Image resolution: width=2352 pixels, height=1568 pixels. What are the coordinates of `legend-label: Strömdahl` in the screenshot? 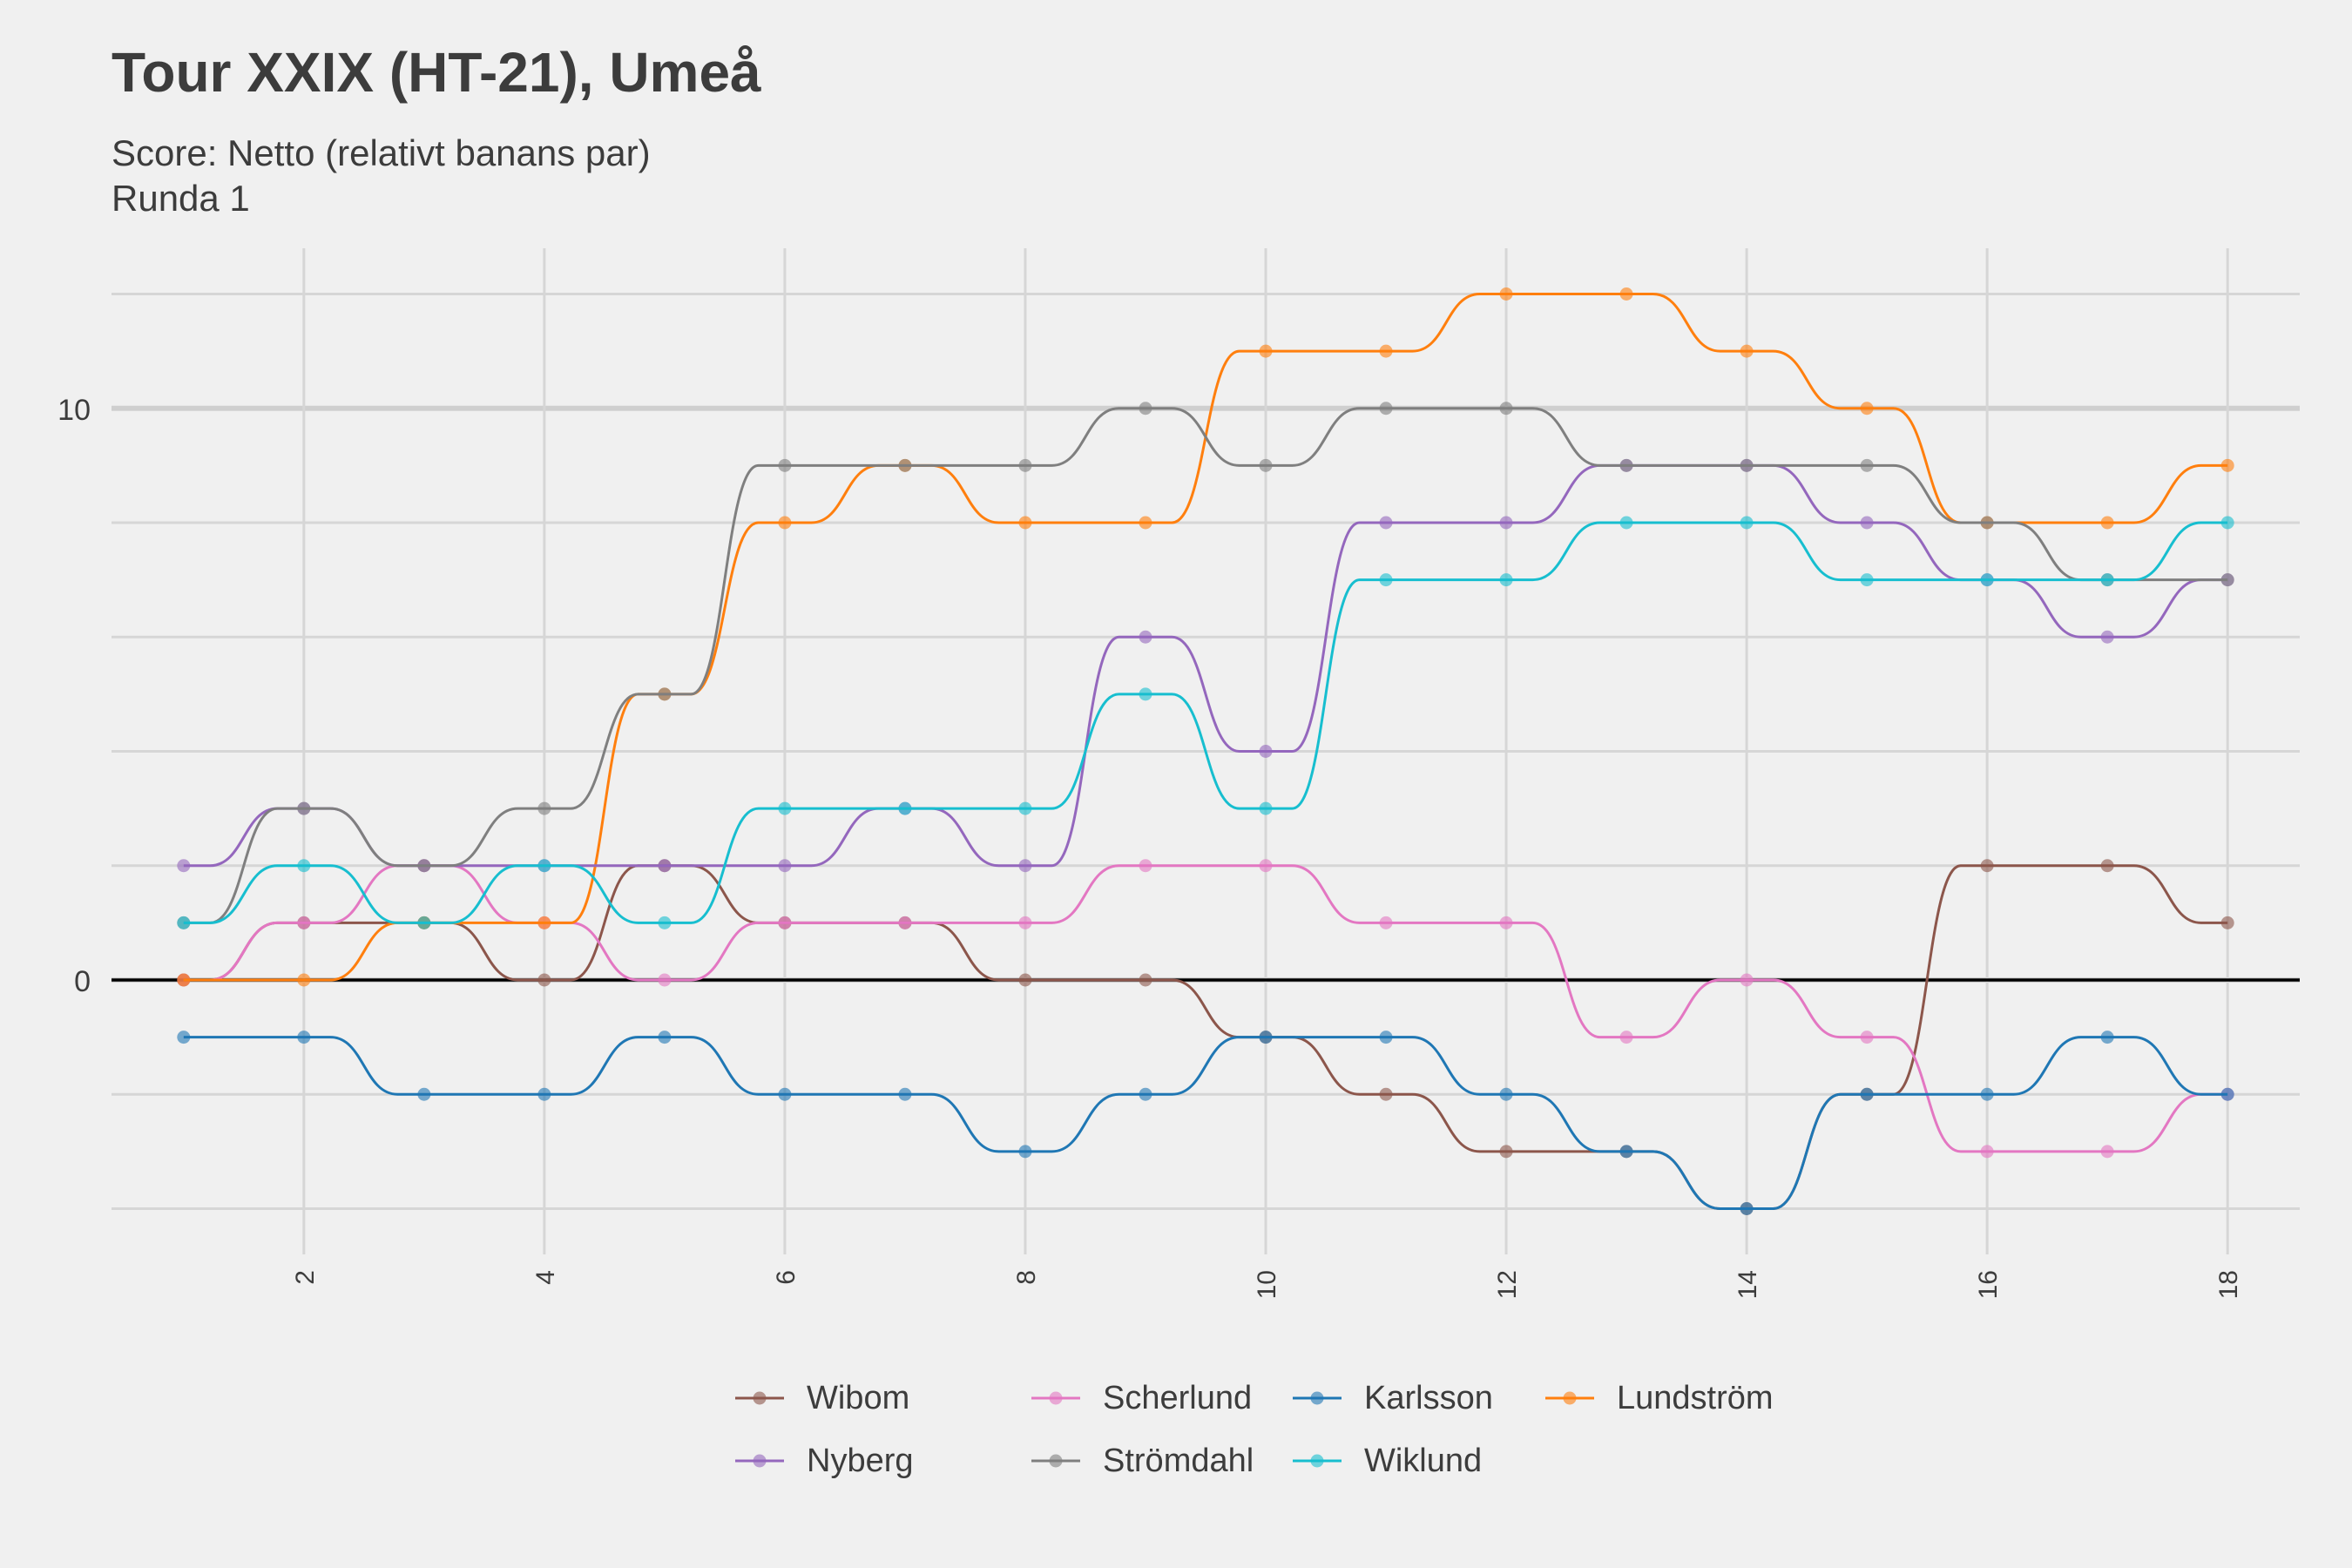 It's located at (1178, 1460).